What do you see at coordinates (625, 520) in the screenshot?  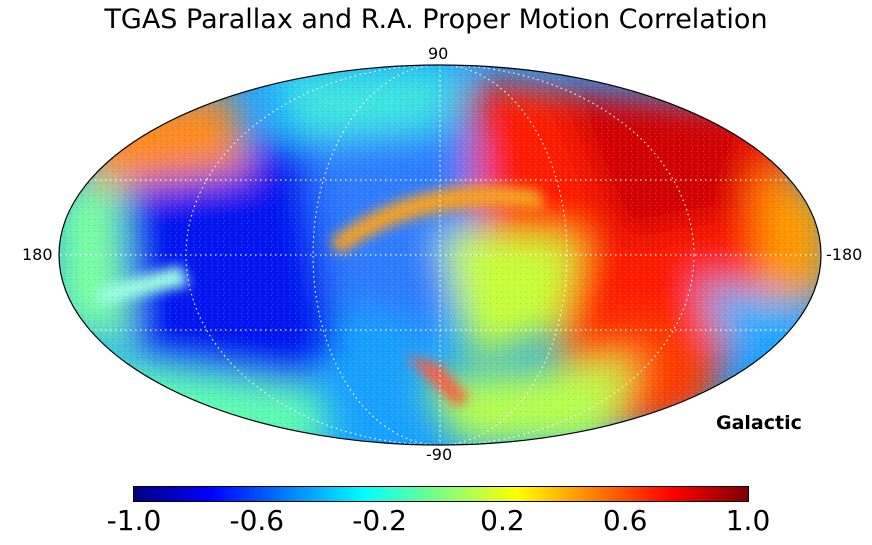 I see `colorbar-tick-label: 0.6` at bounding box center [625, 520].